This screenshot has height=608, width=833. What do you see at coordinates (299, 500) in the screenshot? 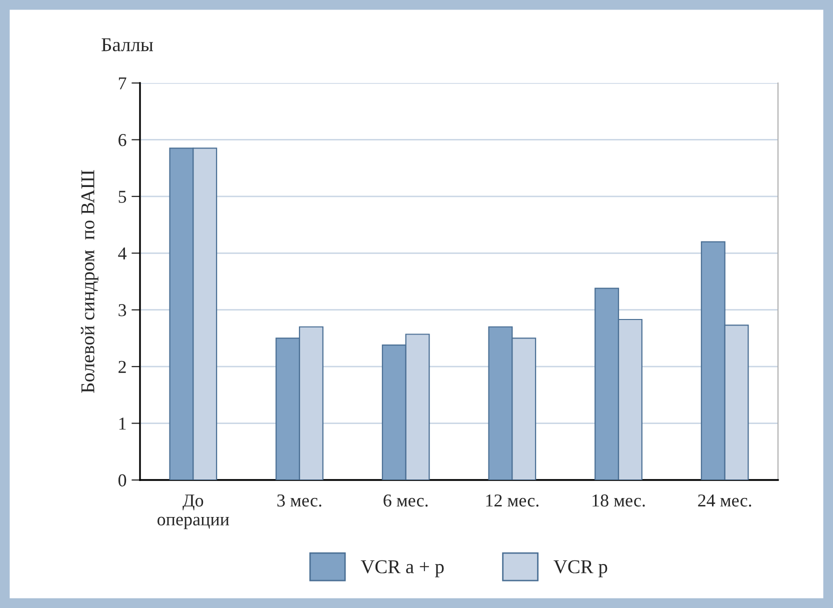
I see `x-tick-label: 3 мес.` at bounding box center [299, 500].